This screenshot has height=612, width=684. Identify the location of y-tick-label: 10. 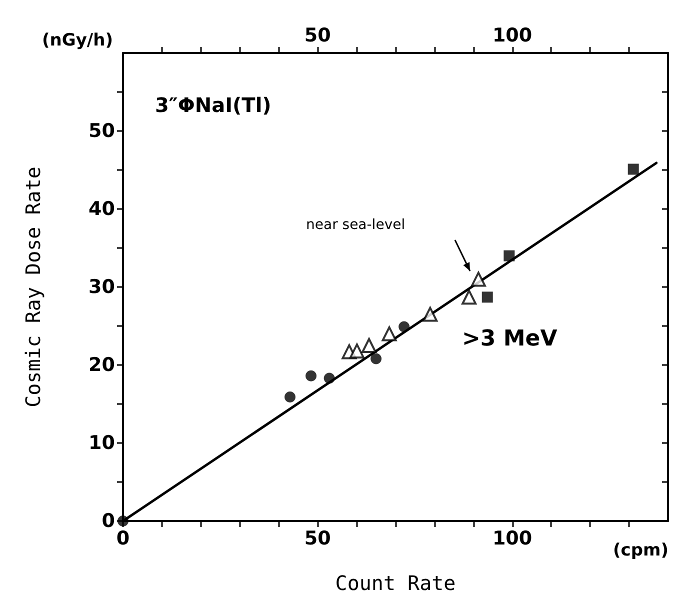
(101, 443).